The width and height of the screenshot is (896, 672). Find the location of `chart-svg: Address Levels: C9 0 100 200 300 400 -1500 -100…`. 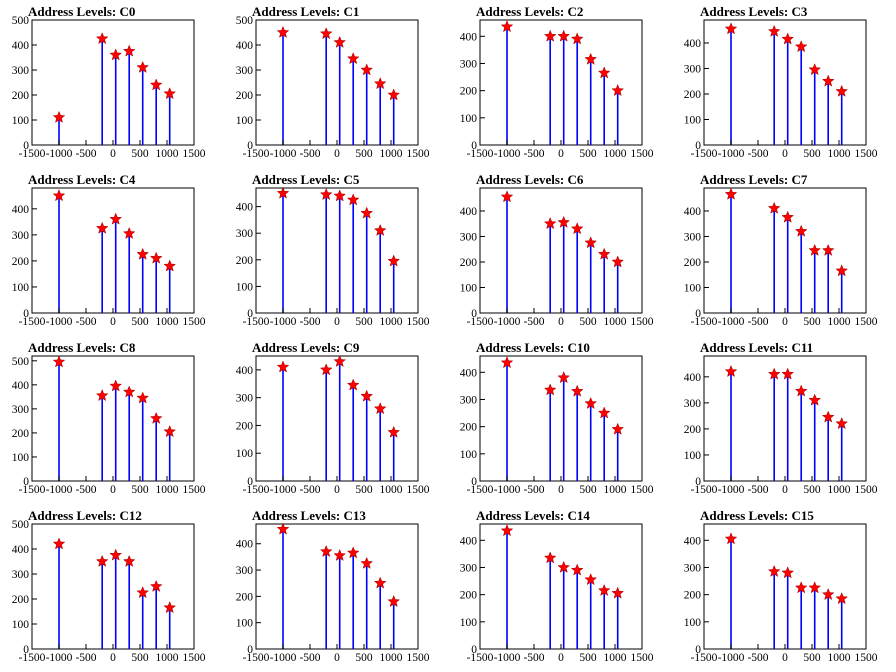

chart-svg: Address Levels: C9 0 100 200 300 400 -1500 -100… is located at coordinates (333, 418).